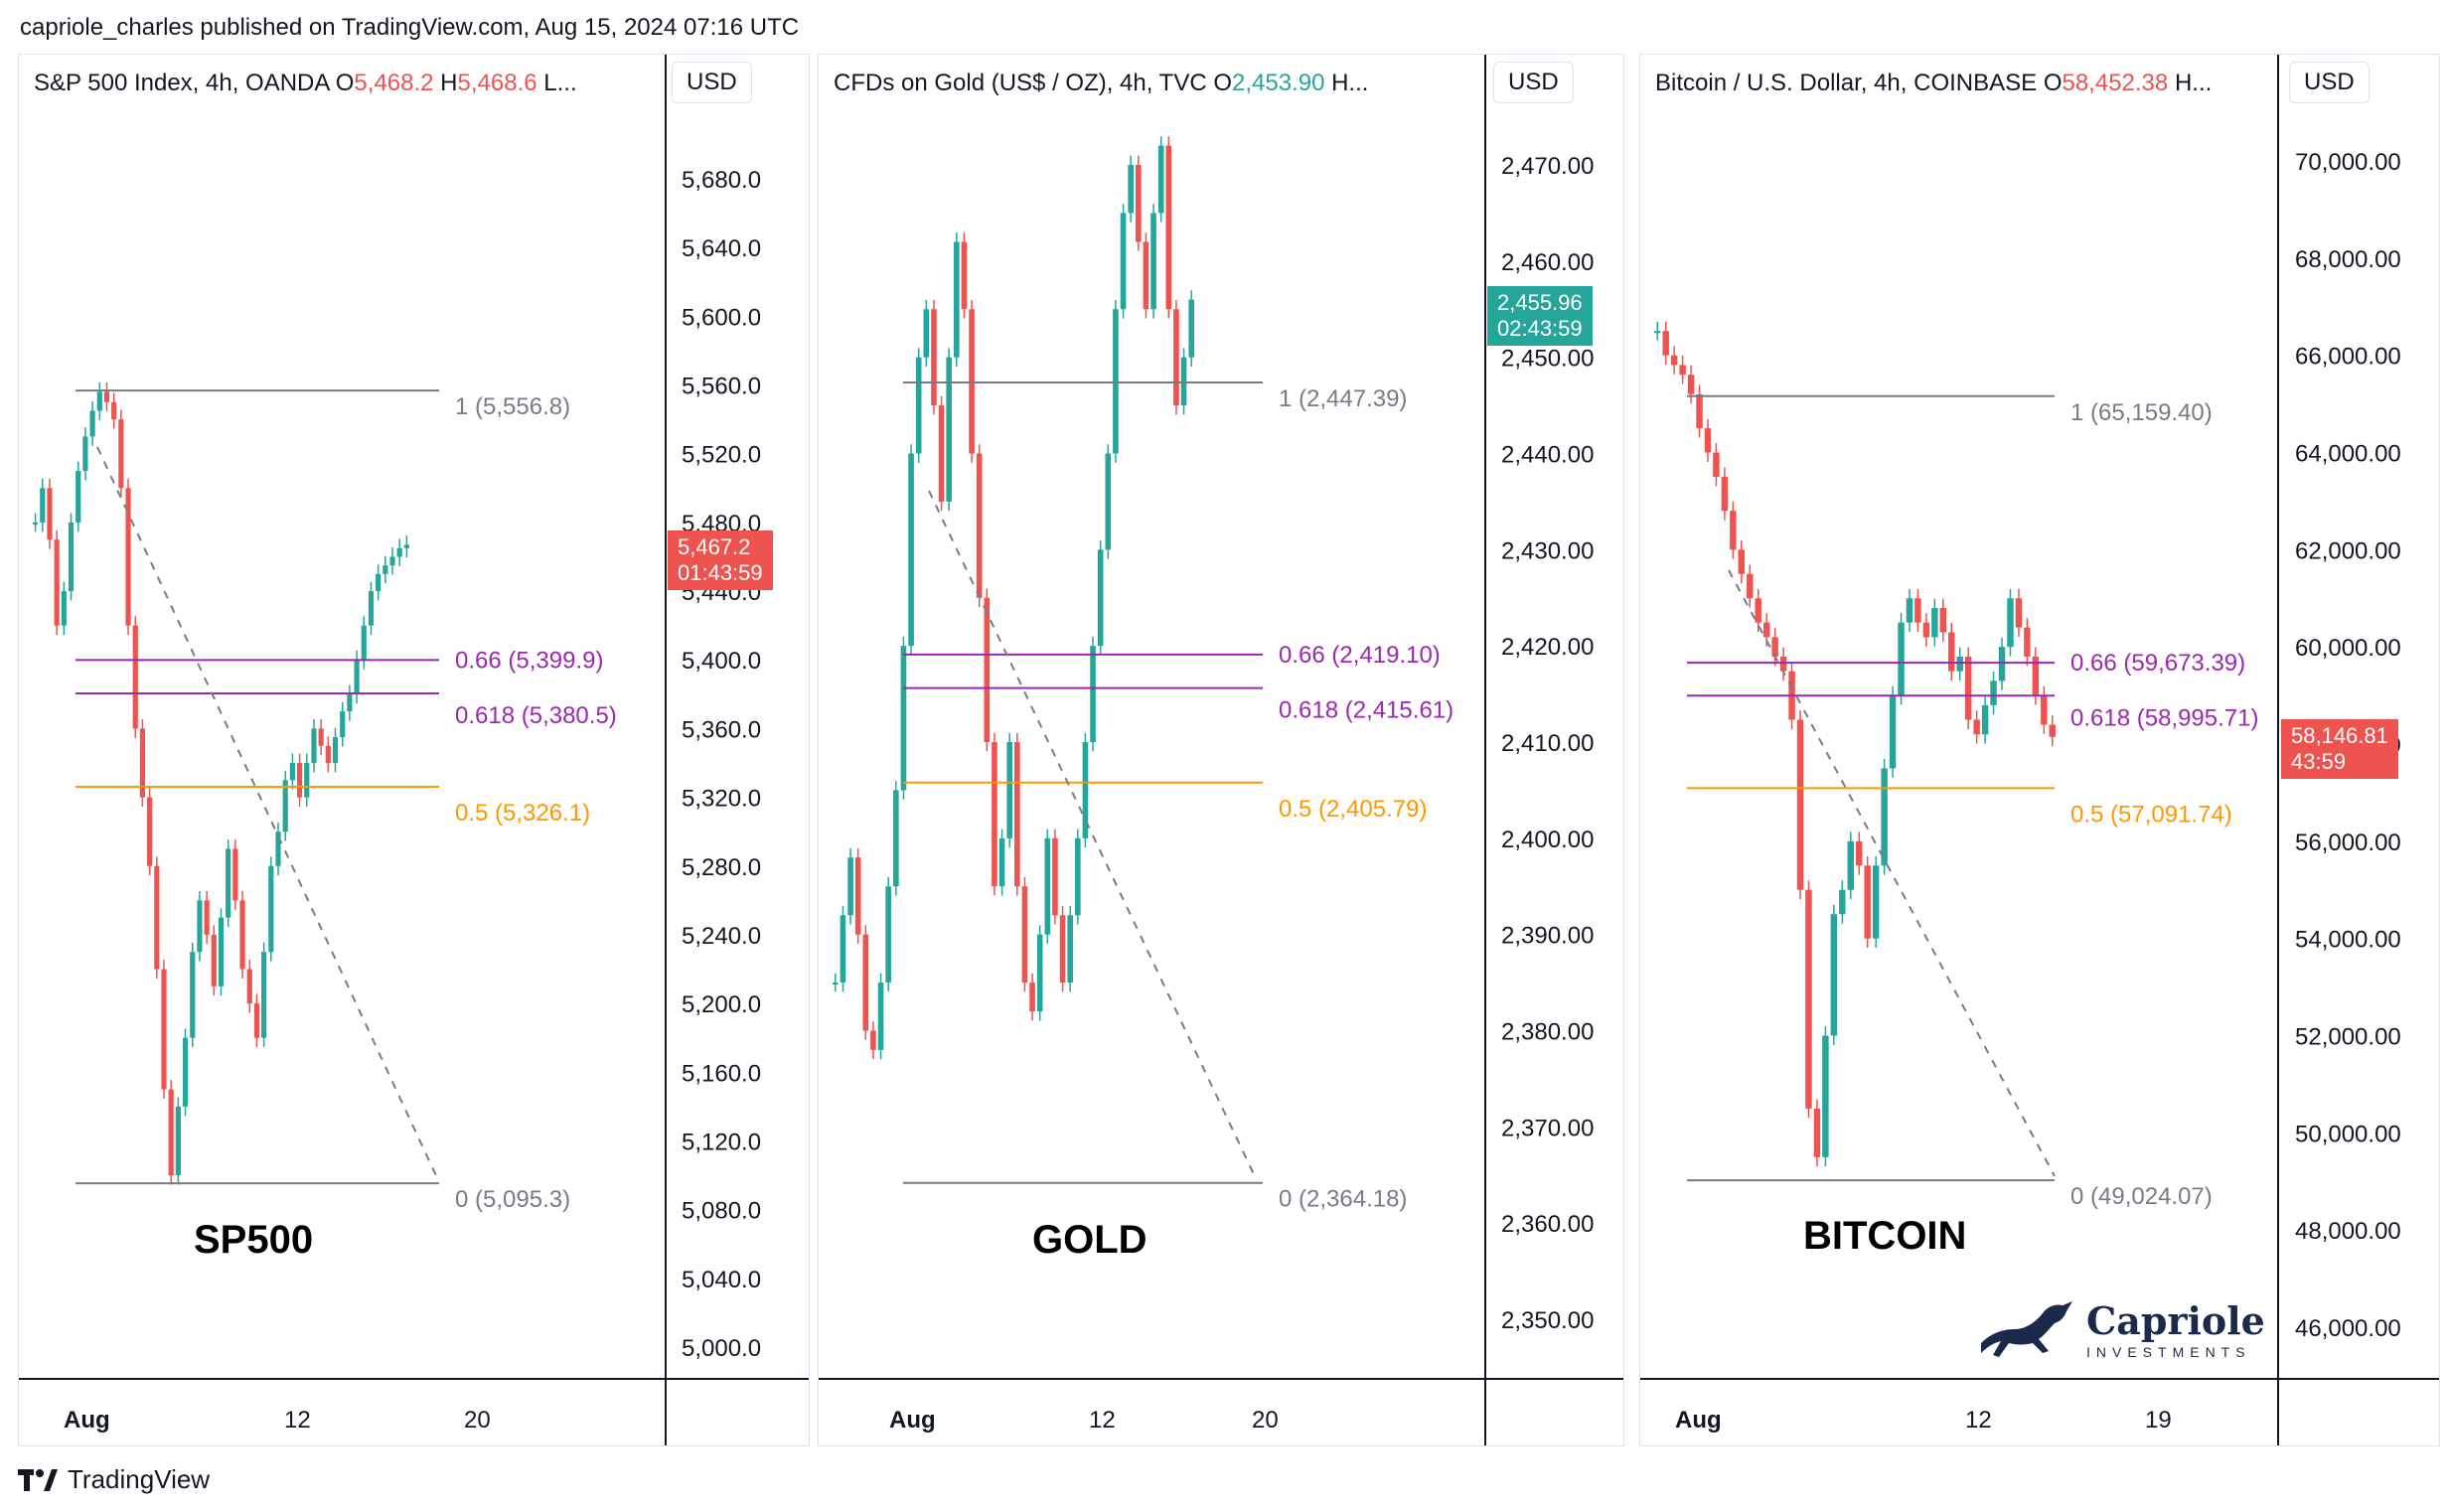 The height and width of the screenshot is (1512, 2448). Describe the element at coordinates (1265, 1420) in the screenshot. I see `x-tick-20: 20` at that location.